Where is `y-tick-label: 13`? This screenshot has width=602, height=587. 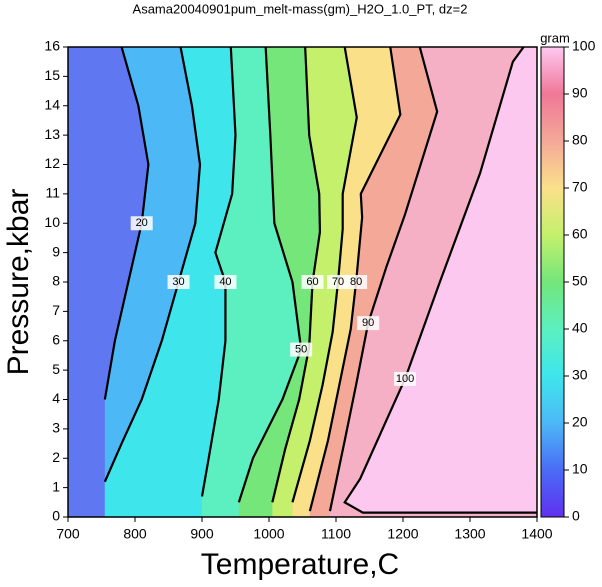 y-tick-label: 13 is located at coordinates (52, 134).